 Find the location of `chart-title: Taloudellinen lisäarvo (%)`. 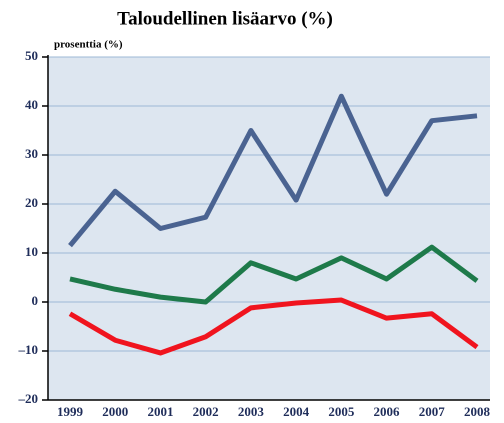

chart-title: Taloudellinen lisäarvo (%) is located at coordinates (225, 18).